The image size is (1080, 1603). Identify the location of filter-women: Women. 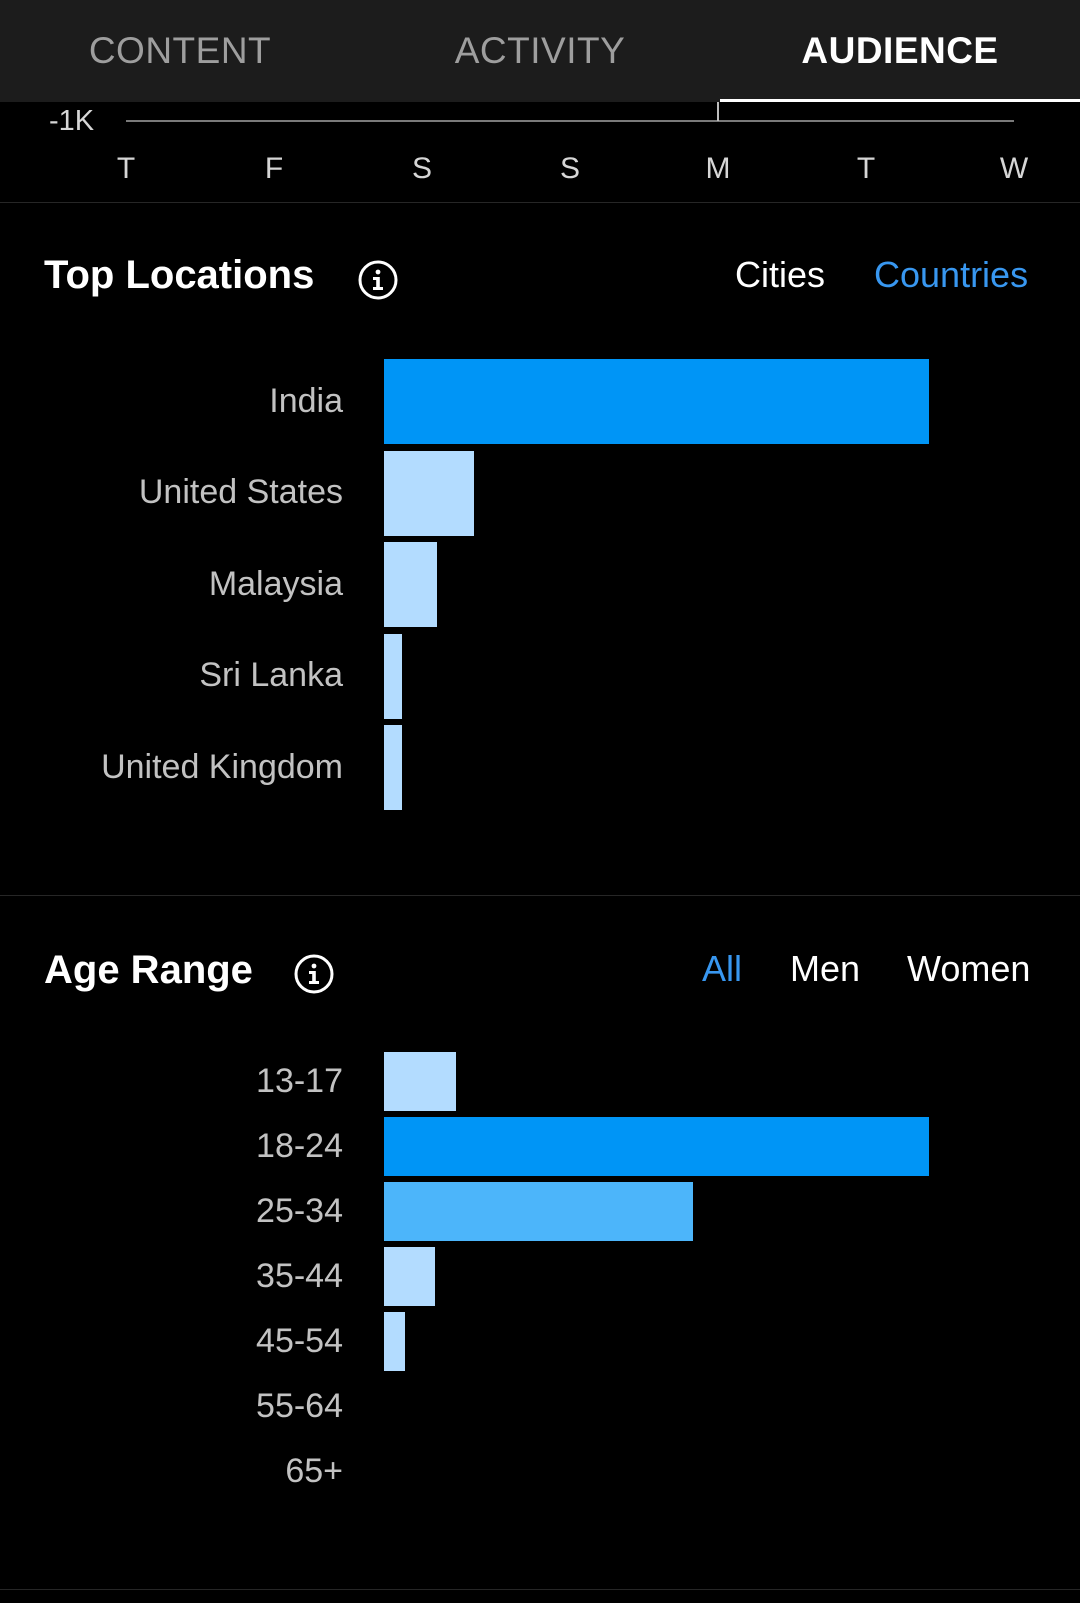
(969, 968).